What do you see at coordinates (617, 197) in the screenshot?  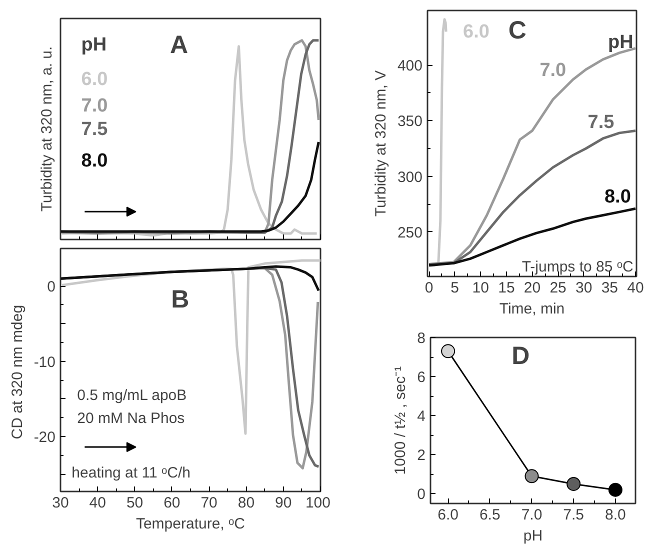 I see `series-label: 8.0` at bounding box center [617, 197].